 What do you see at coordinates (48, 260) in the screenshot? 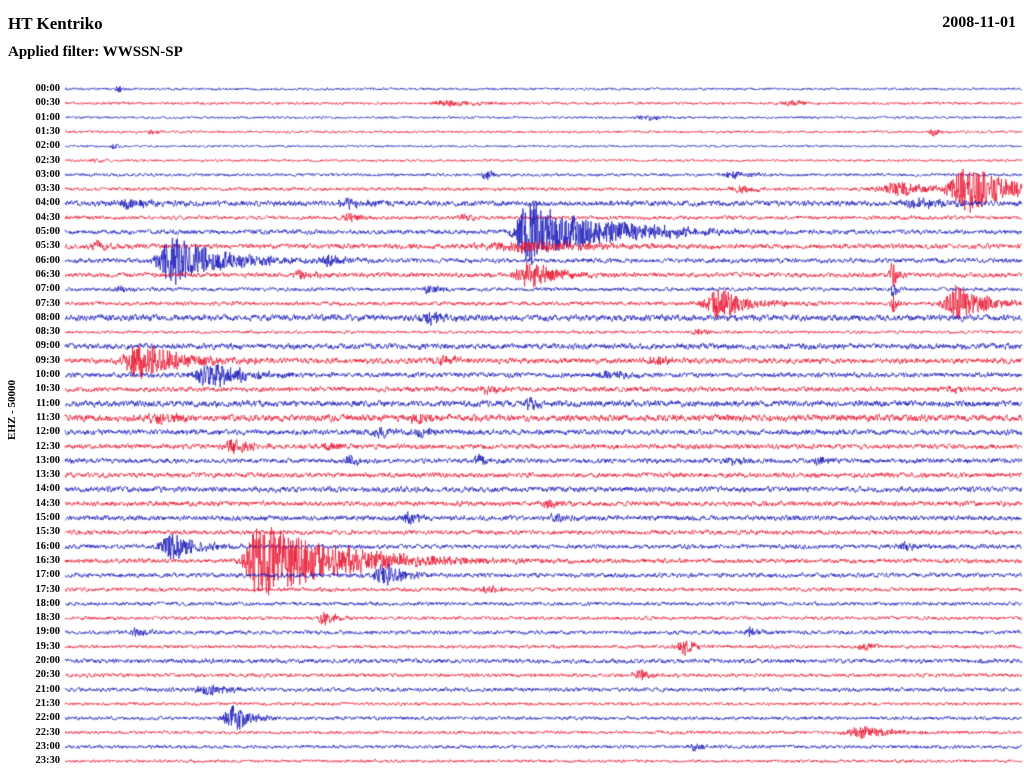
I see `trace-time-label: 06:00` at bounding box center [48, 260].